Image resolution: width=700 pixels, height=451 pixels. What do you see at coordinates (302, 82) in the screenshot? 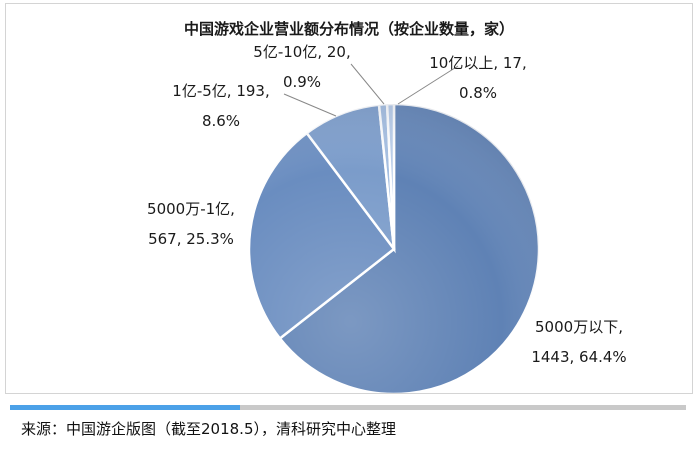
I see `slice-label: 0.9%` at bounding box center [302, 82].